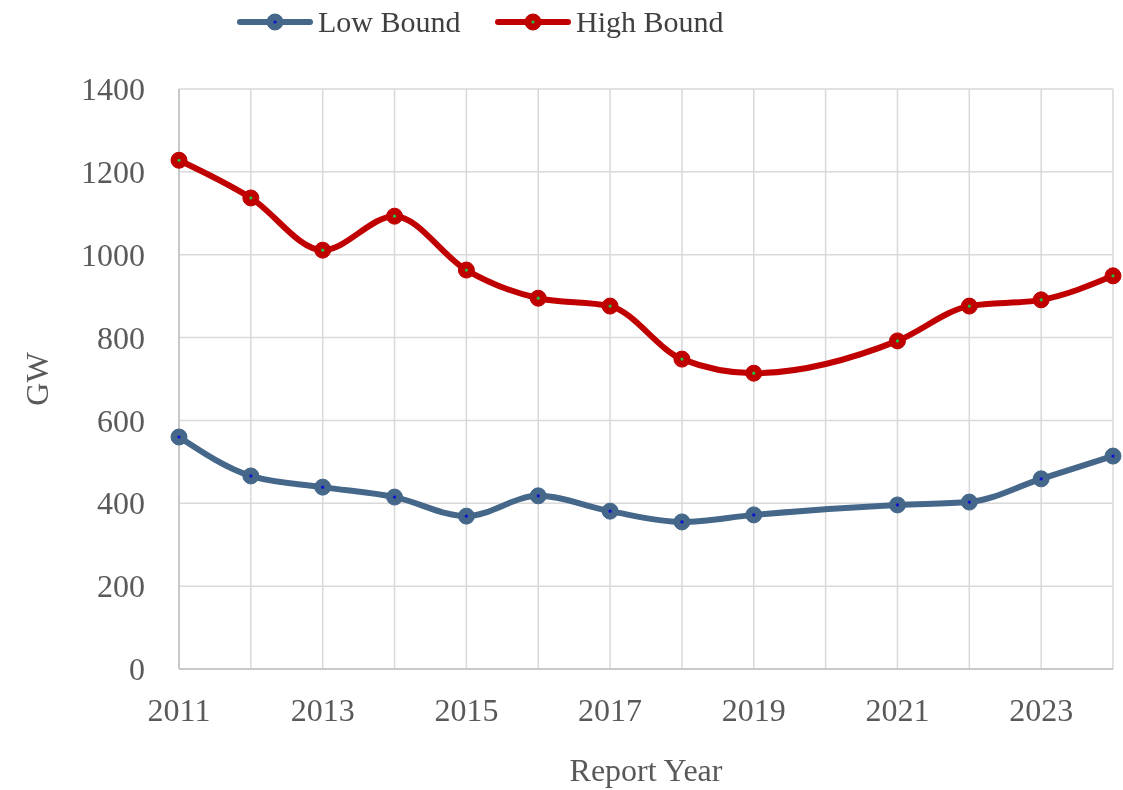 The image size is (1123, 790). I want to click on x-tick-label: 2017, so click(610, 710).